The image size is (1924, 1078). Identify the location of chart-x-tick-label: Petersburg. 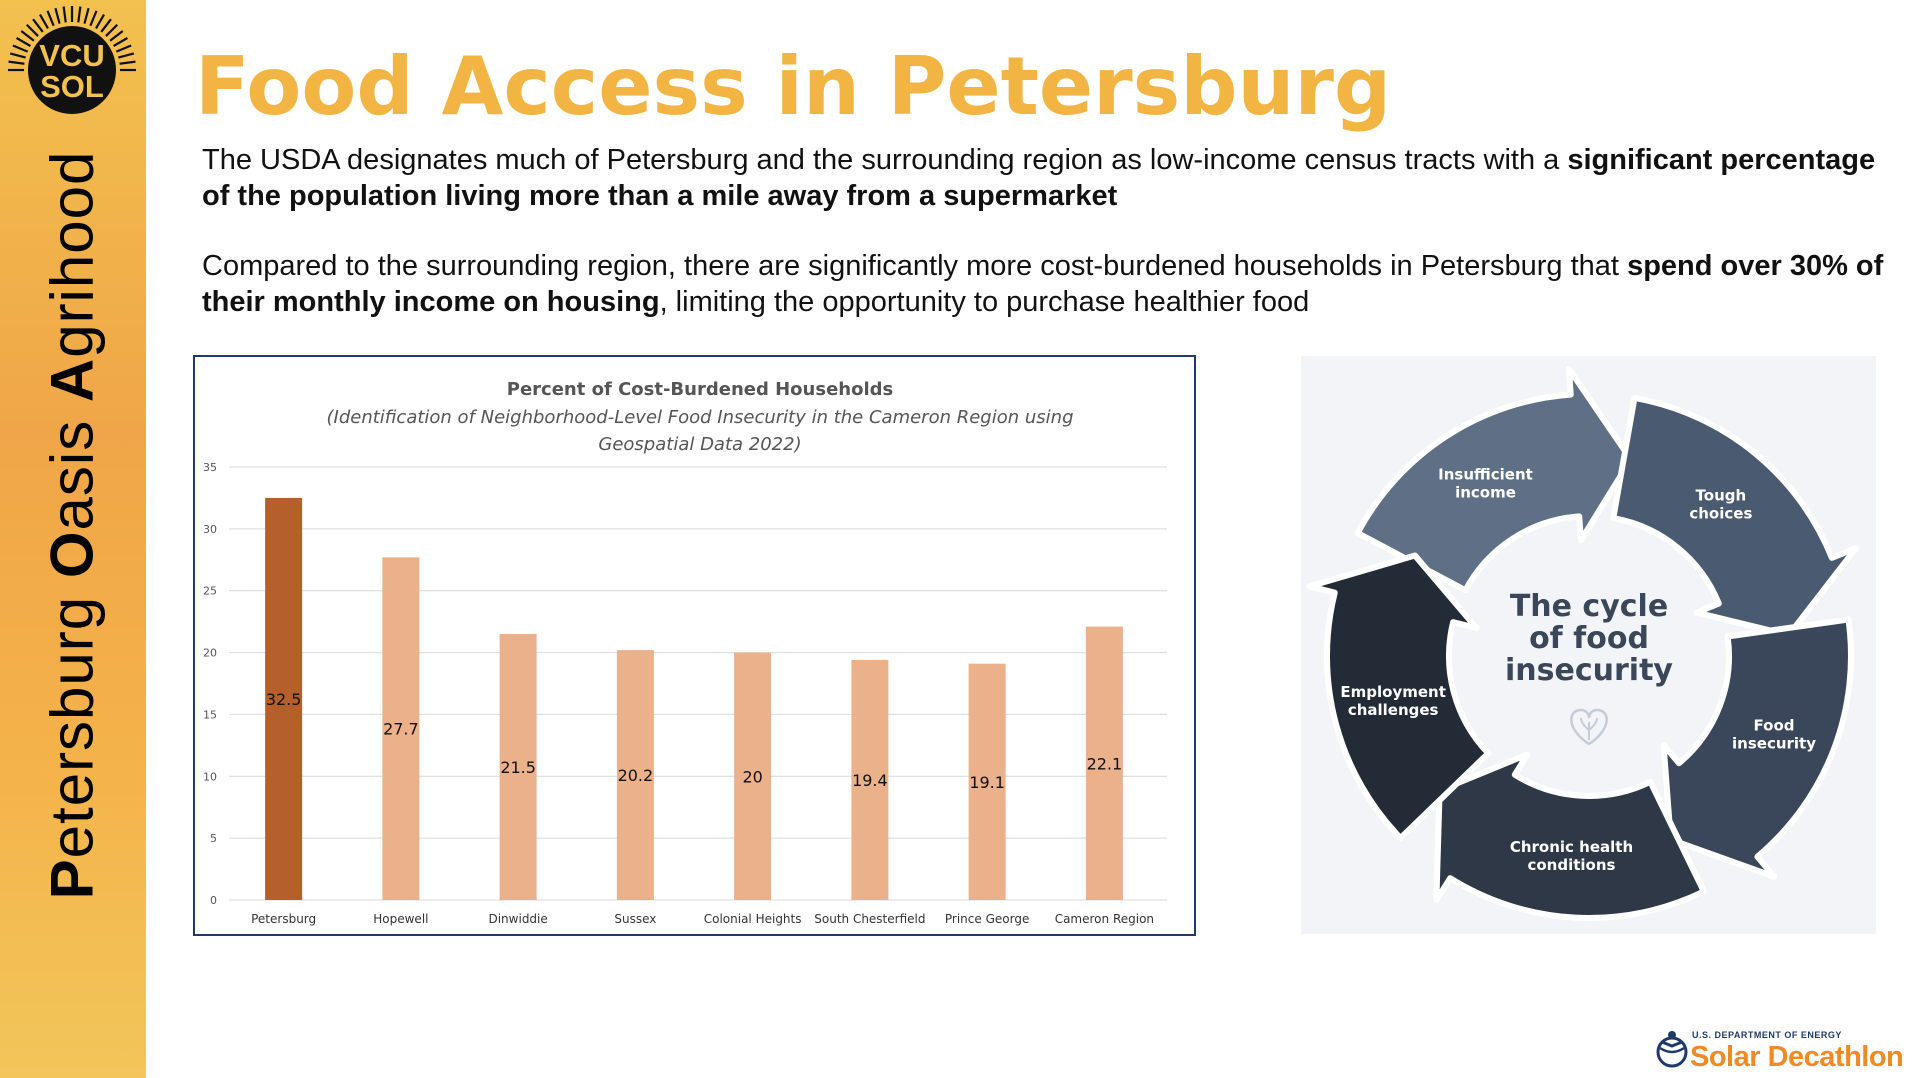
(283, 919).